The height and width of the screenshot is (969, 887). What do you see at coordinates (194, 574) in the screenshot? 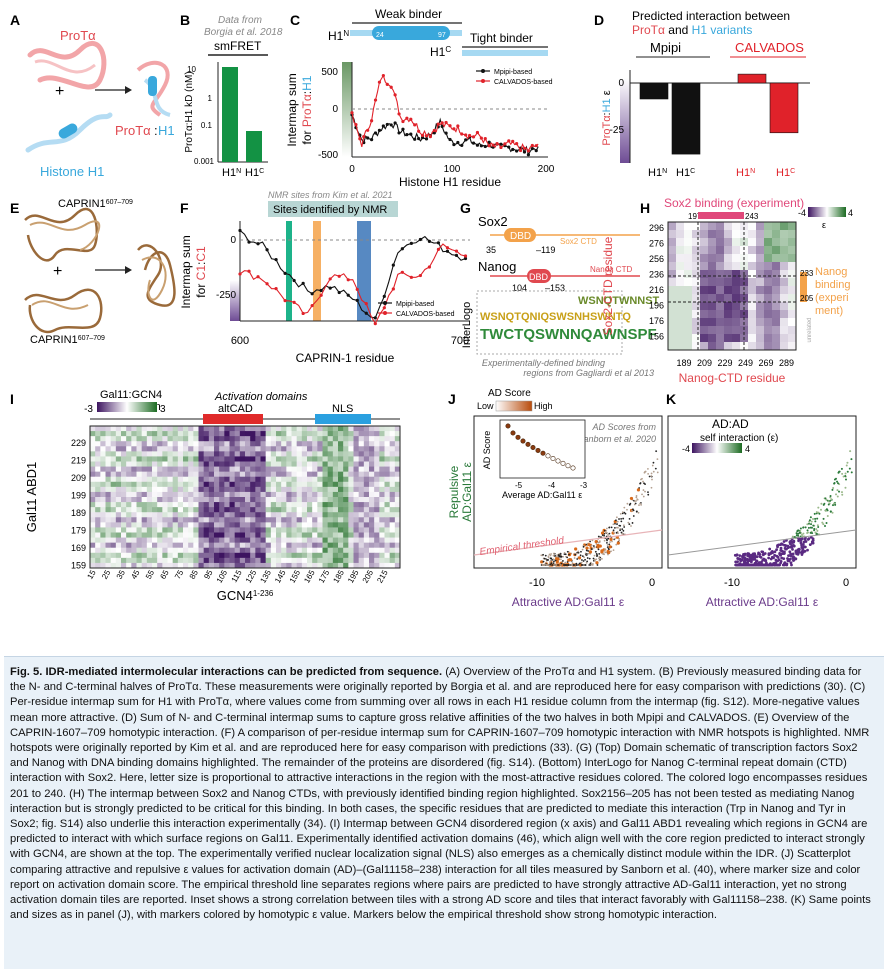
I see `x-tick: 85` at bounding box center [194, 574].